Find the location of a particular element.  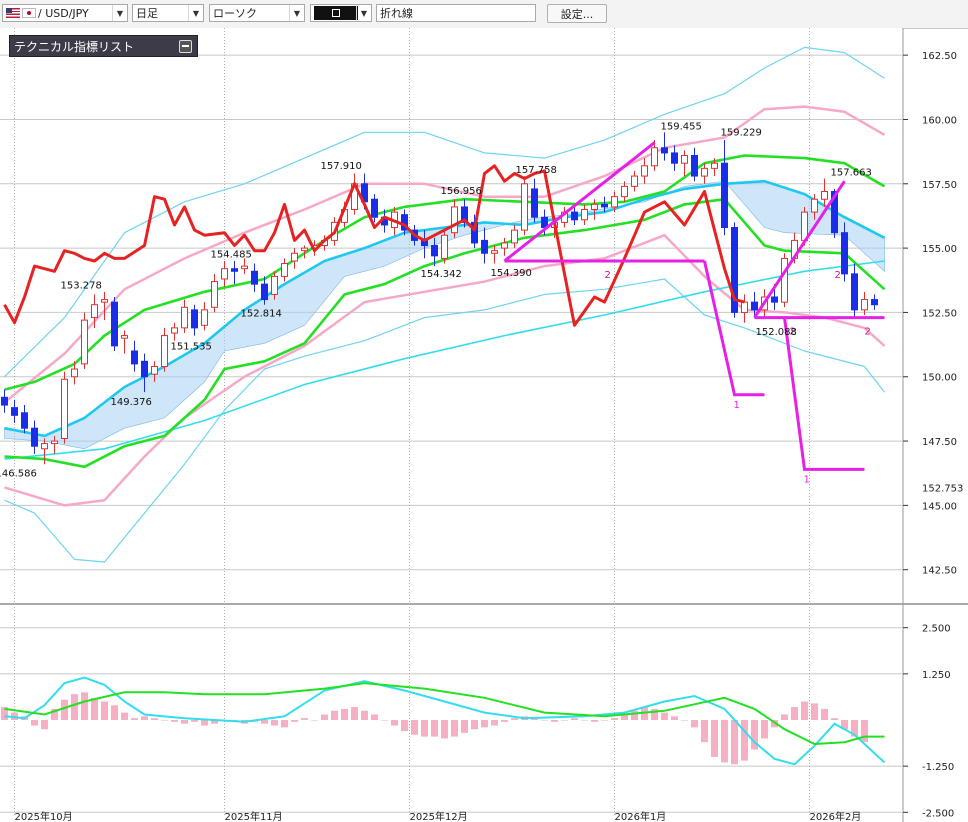

current-price-label: 152.753 is located at coordinates (942, 488).